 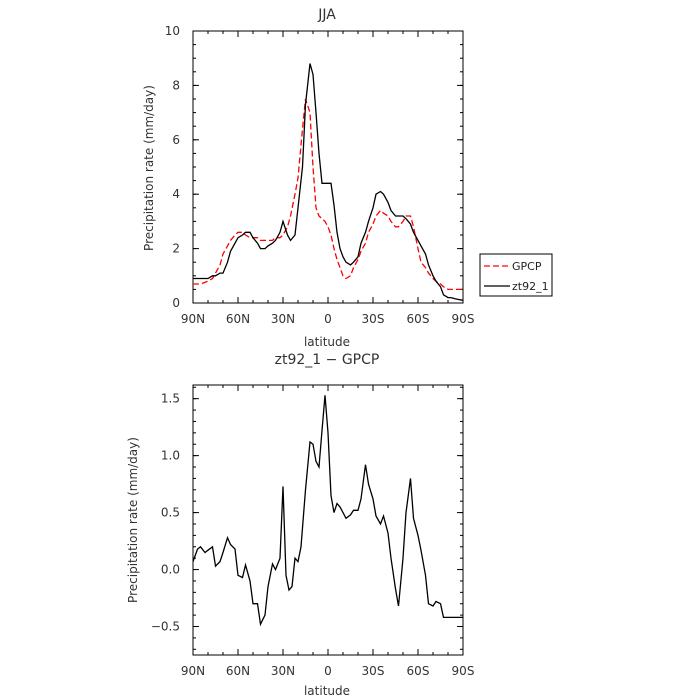 What do you see at coordinates (530, 286) in the screenshot?
I see `legend-label-zt92: zt92_1` at bounding box center [530, 286].